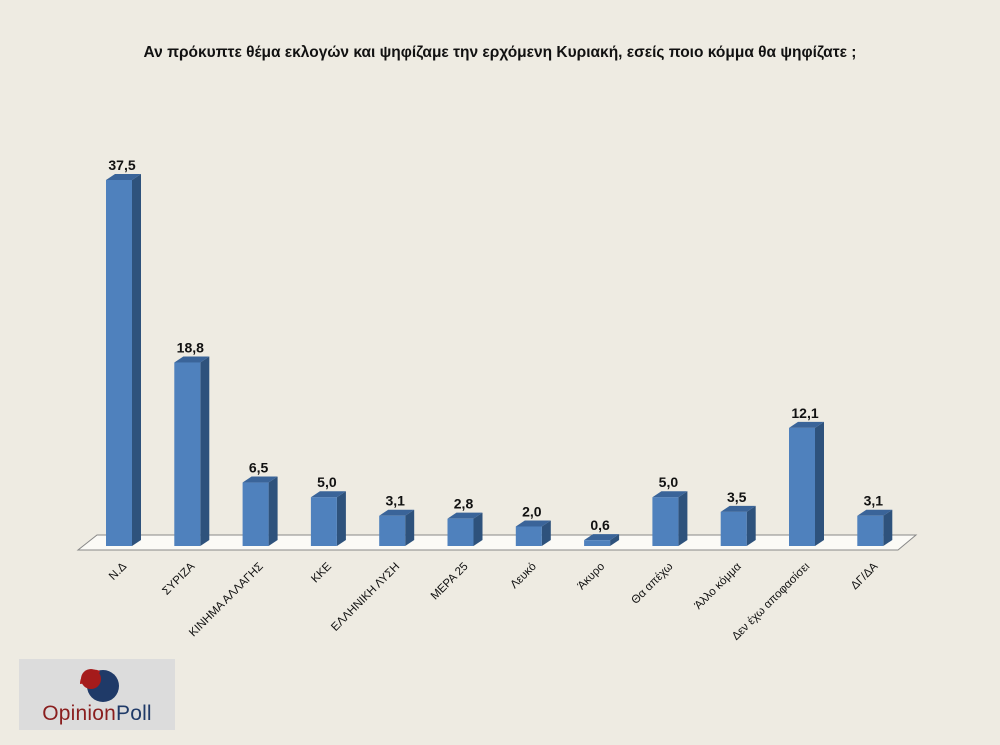 The width and height of the screenshot is (1000, 745). I want to click on category-label: ΕΛΛΗΝΙΚΗ ΛΥΣΗ, so click(365, 597).